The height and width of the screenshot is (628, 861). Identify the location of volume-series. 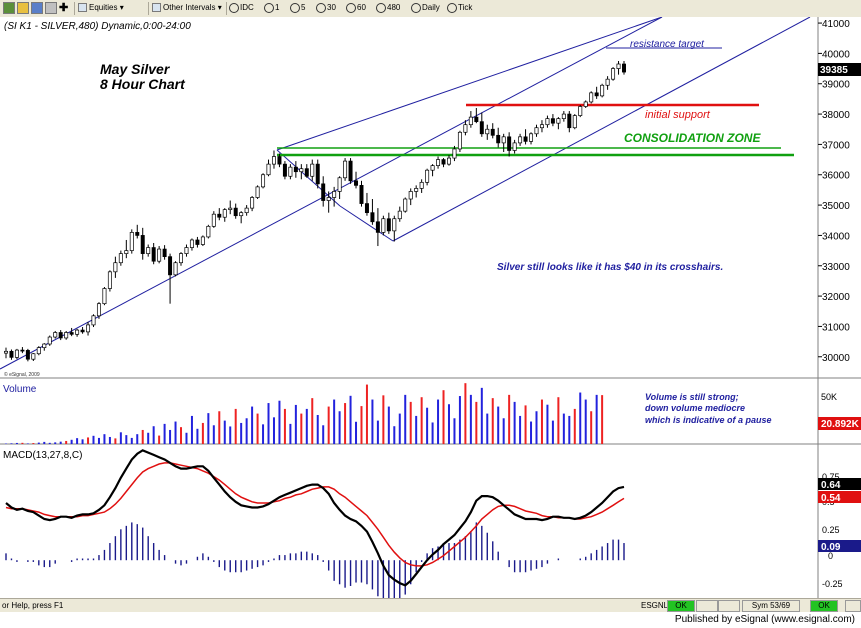
(304, 413).